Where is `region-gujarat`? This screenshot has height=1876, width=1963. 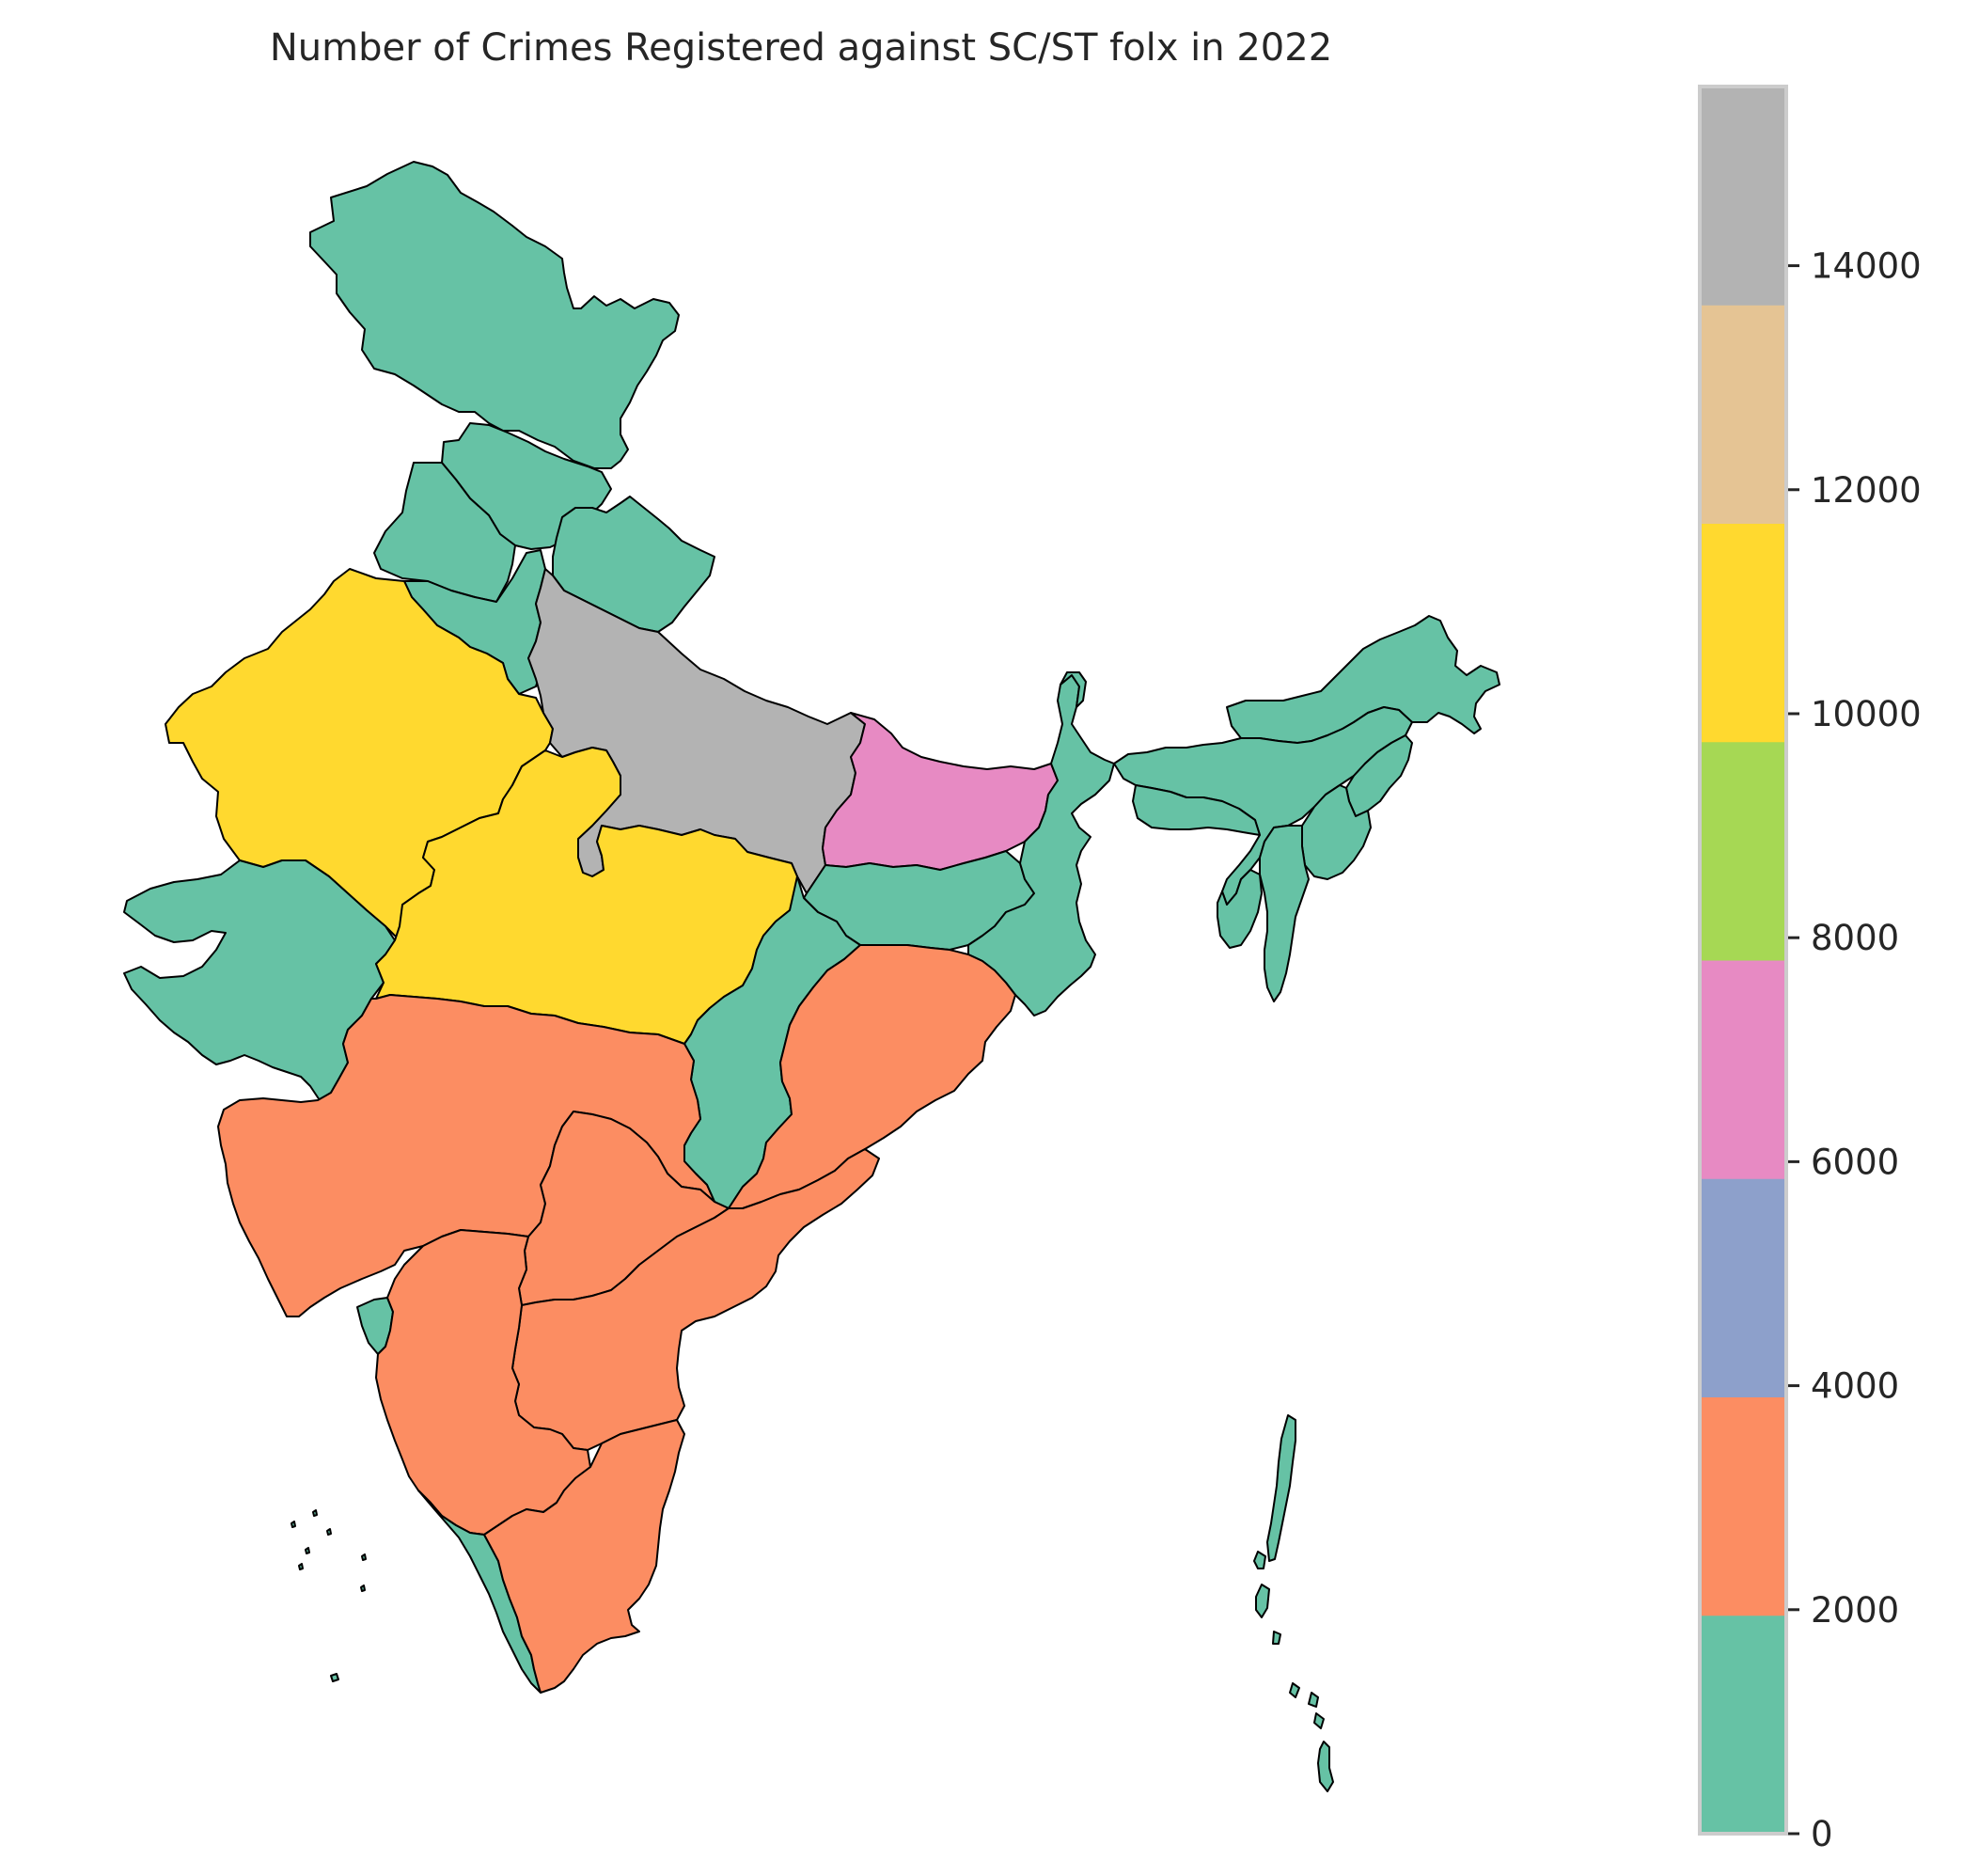
region-gujarat is located at coordinates (259, 980).